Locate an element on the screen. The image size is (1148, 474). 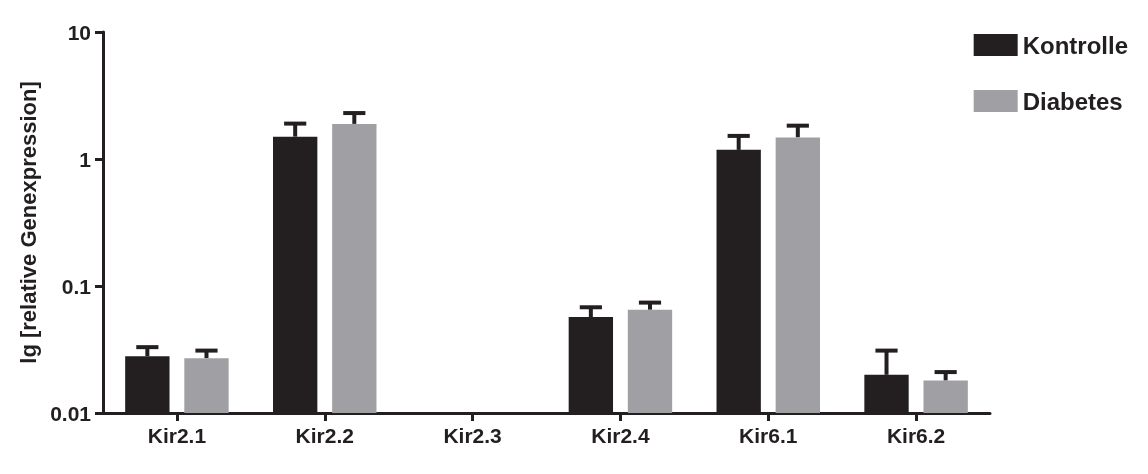
legend-label: Diabetes is located at coordinates (1072, 101).